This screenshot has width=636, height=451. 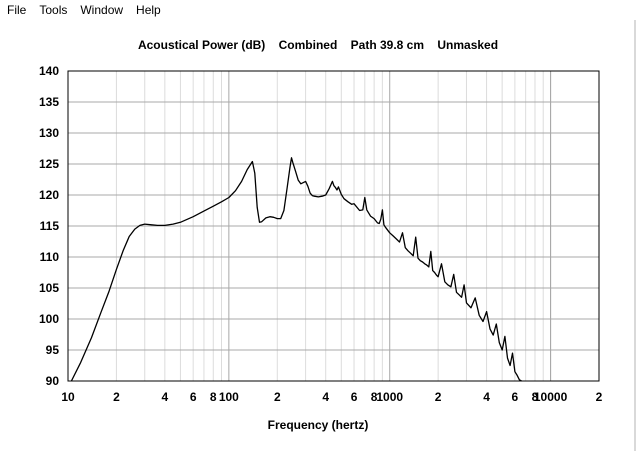 What do you see at coordinates (49, 133) in the screenshot?
I see `y-tick-label: 130` at bounding box center [49, 133].